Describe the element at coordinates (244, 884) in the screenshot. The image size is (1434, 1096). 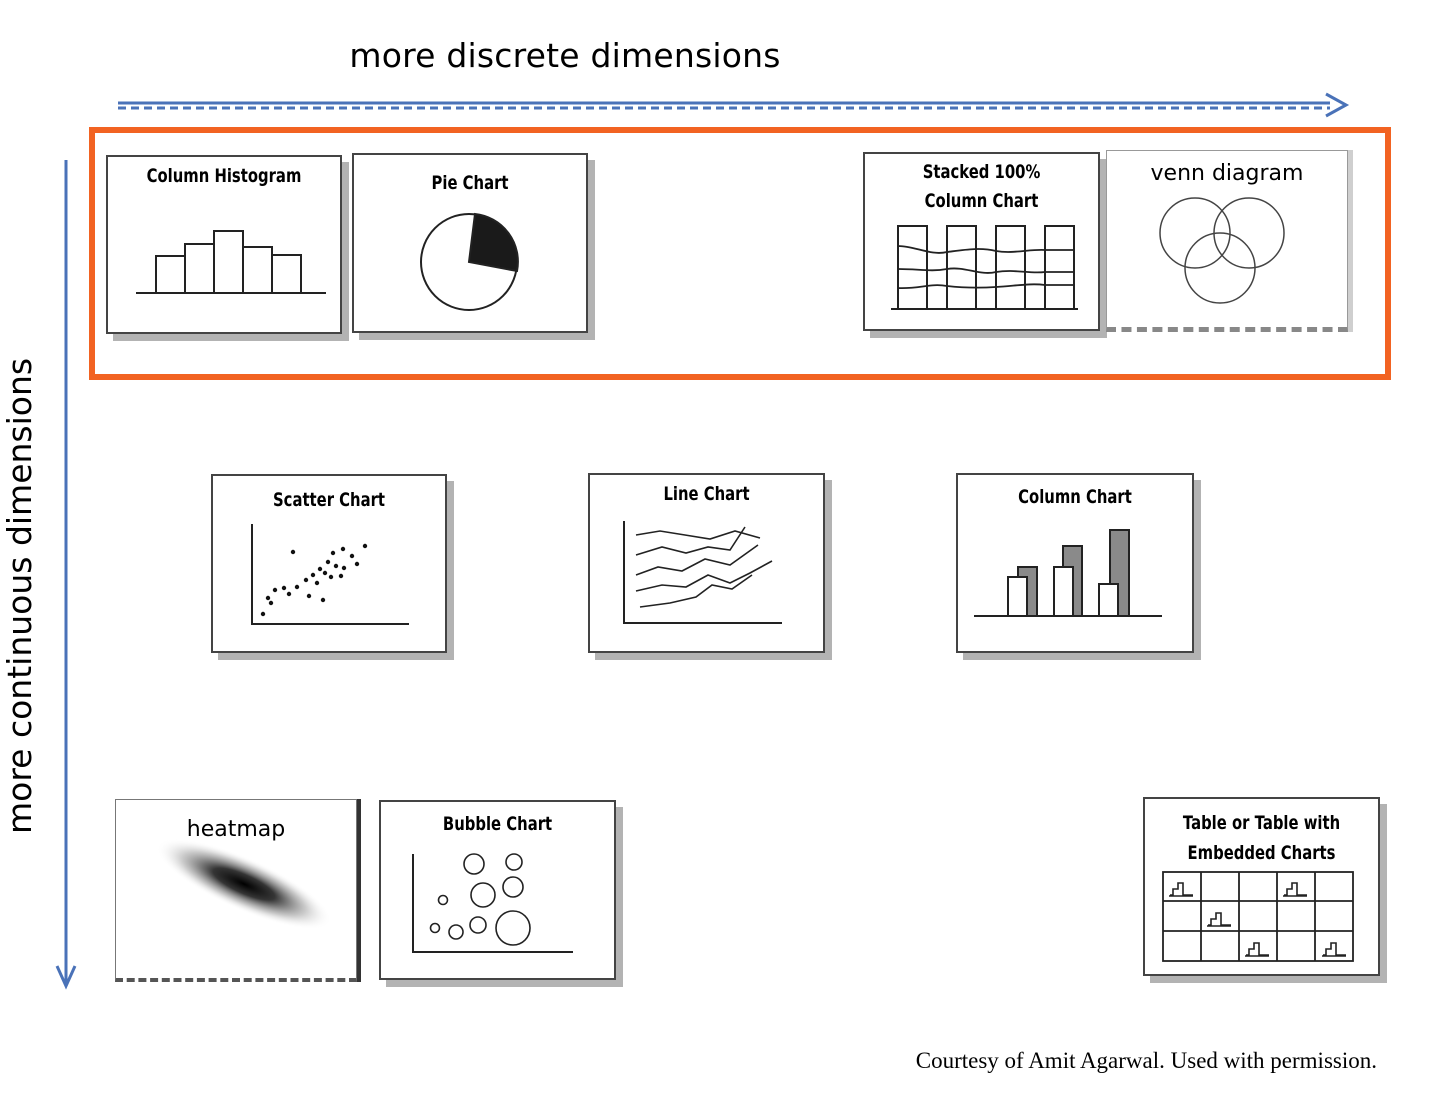
I see `heatmap-icon` at that location.